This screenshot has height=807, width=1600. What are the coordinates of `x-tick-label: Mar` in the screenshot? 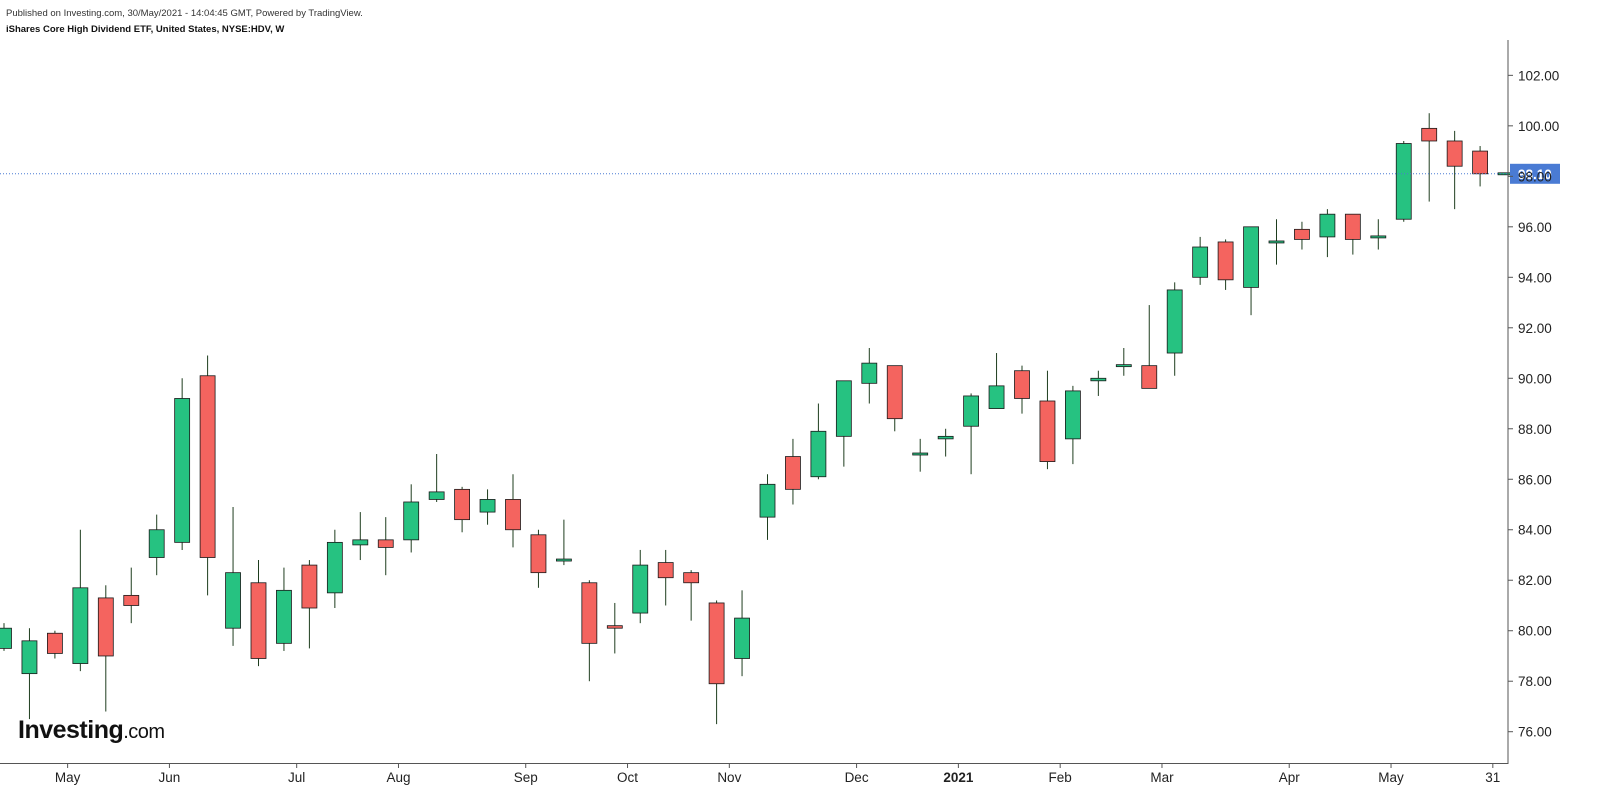 It's located at (1162, 777).